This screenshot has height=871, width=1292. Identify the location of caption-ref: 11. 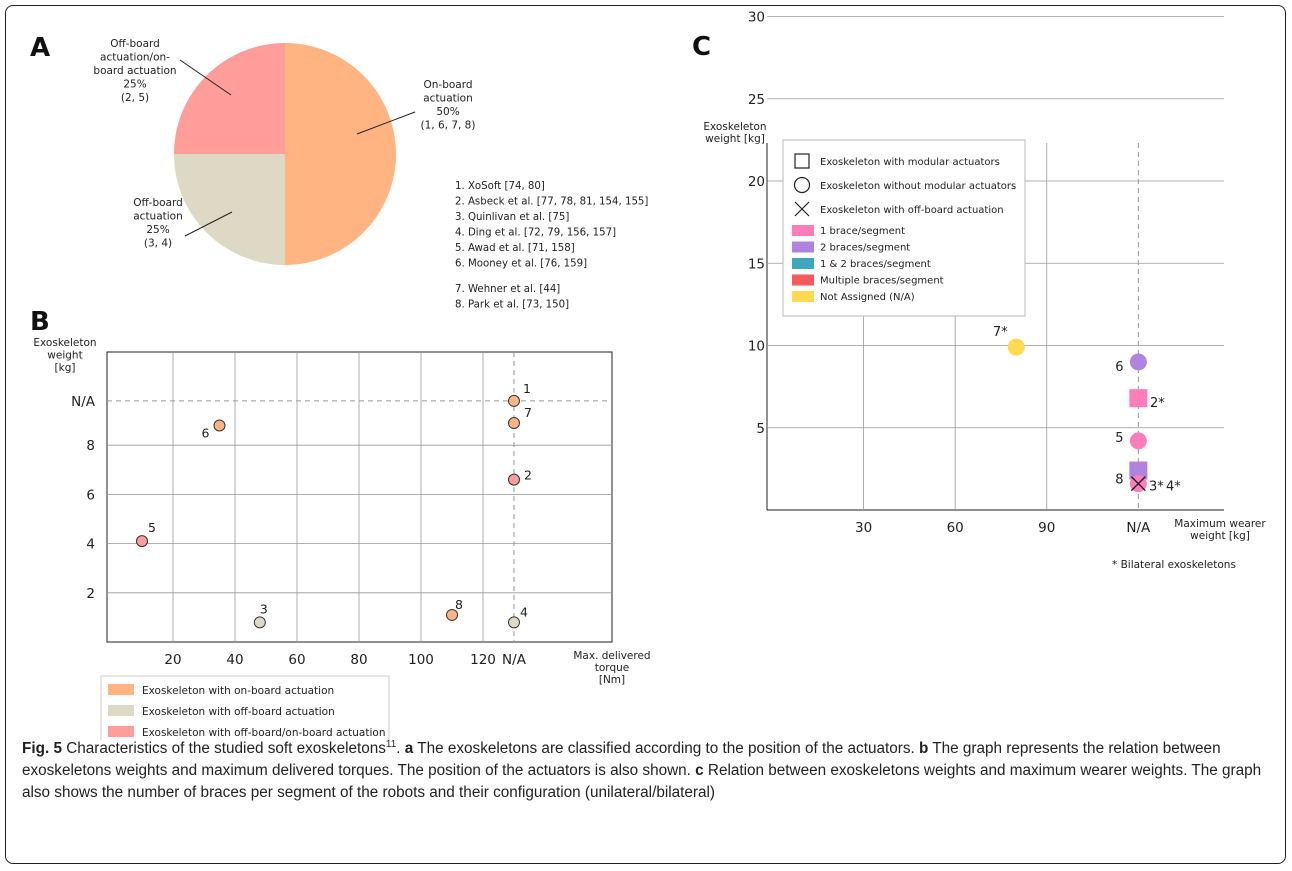
(391, 744).